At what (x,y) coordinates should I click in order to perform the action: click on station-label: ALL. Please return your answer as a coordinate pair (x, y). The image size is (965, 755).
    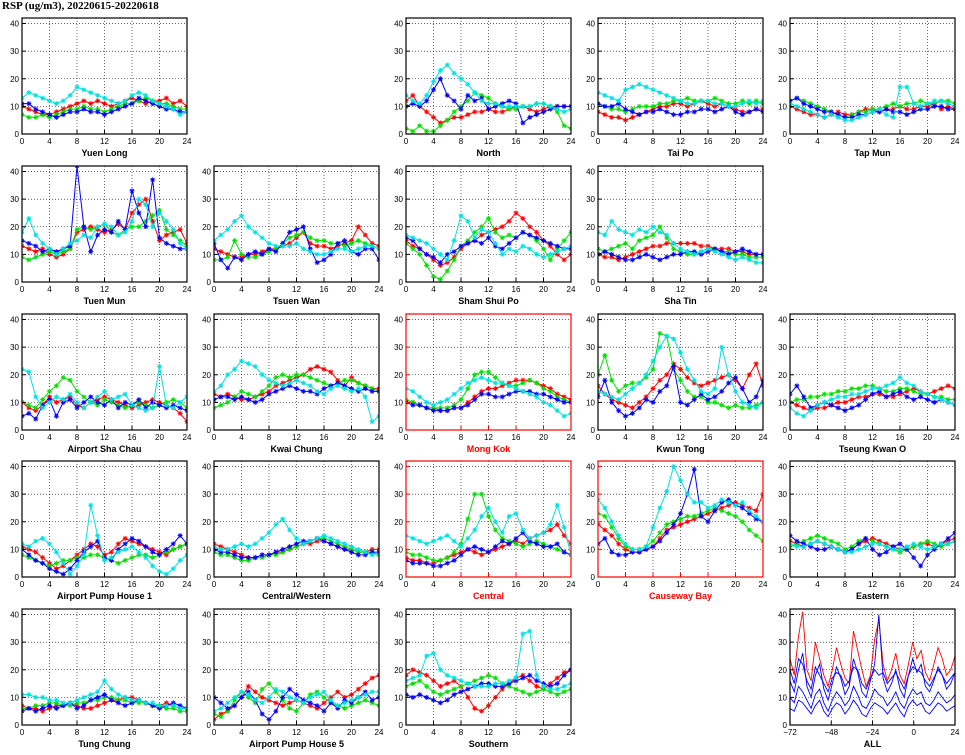
    Looking at the image, I should click on (873, 744).